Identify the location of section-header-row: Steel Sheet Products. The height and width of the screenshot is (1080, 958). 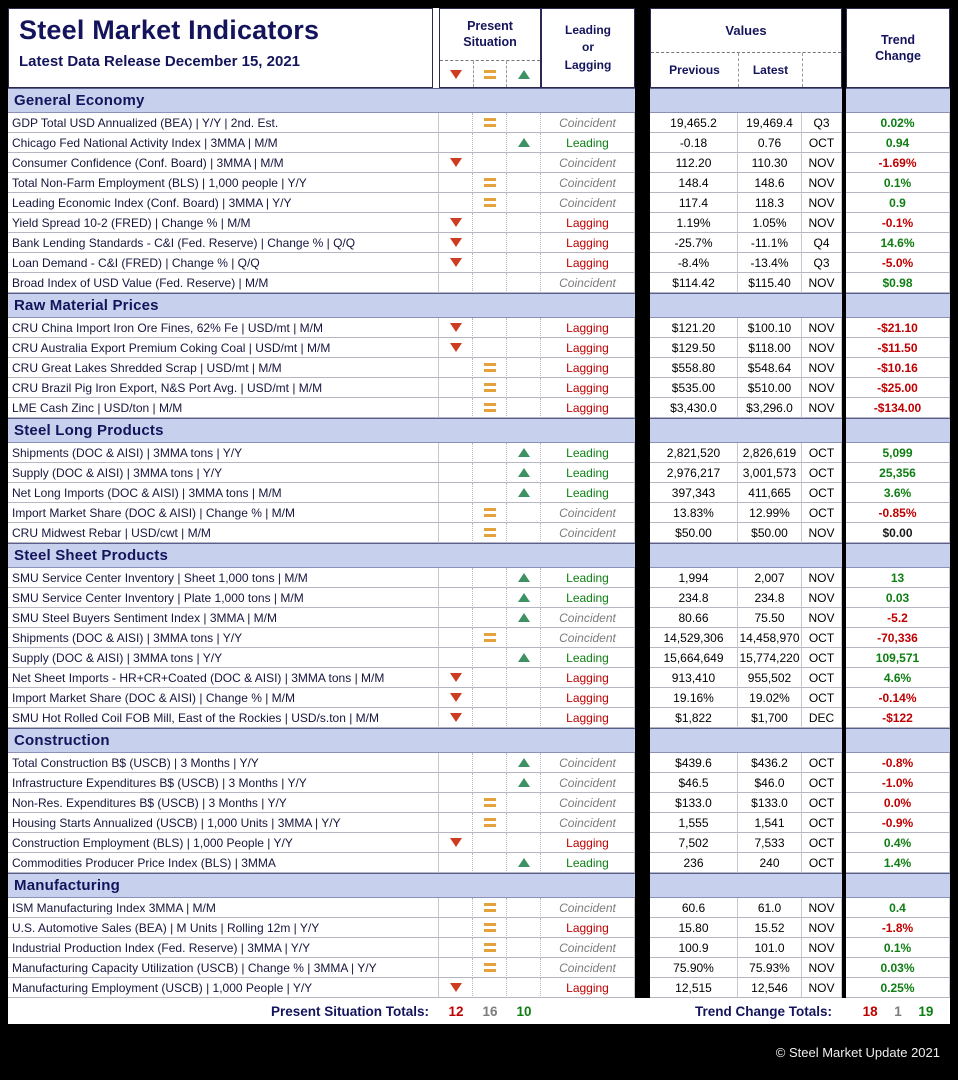
(479, 555).